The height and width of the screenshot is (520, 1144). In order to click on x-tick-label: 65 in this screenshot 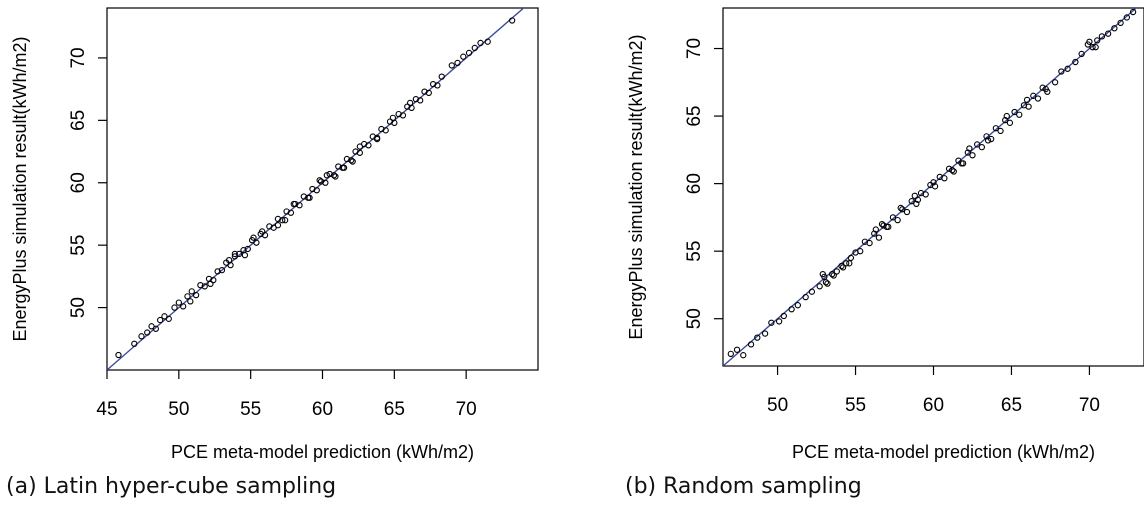, I will do `click(394, 409)`.